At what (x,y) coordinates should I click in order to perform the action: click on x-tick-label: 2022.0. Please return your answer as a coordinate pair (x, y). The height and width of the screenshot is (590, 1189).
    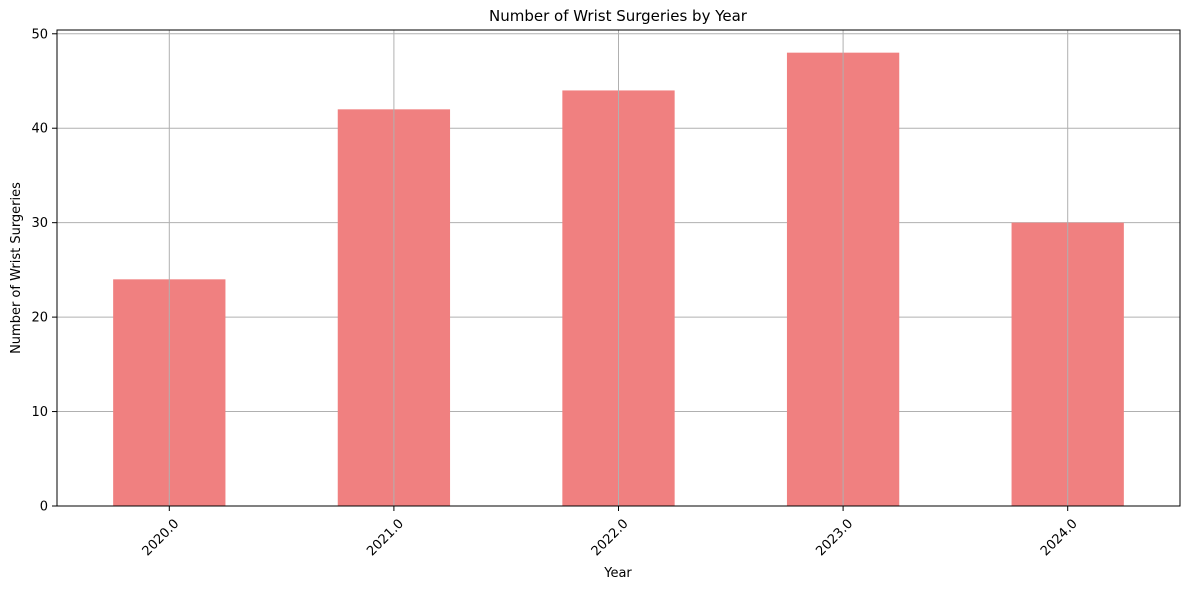
    Looking at the image, I should click on (610, 537).